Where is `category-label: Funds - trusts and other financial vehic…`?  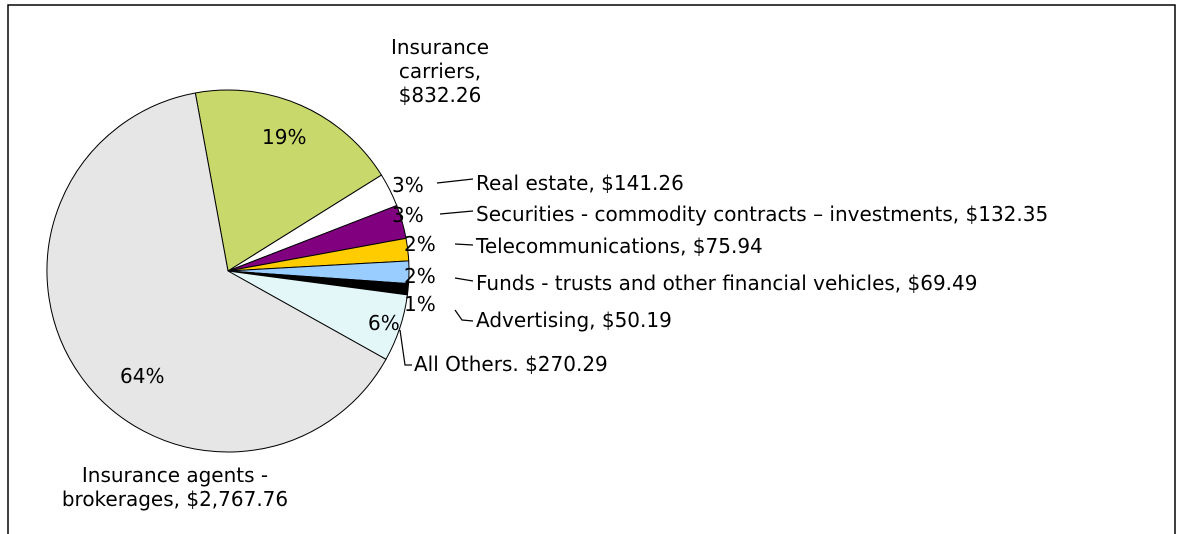
category-label: Funds - trusts and other financial vehic… is located at coordinates (727, 283).